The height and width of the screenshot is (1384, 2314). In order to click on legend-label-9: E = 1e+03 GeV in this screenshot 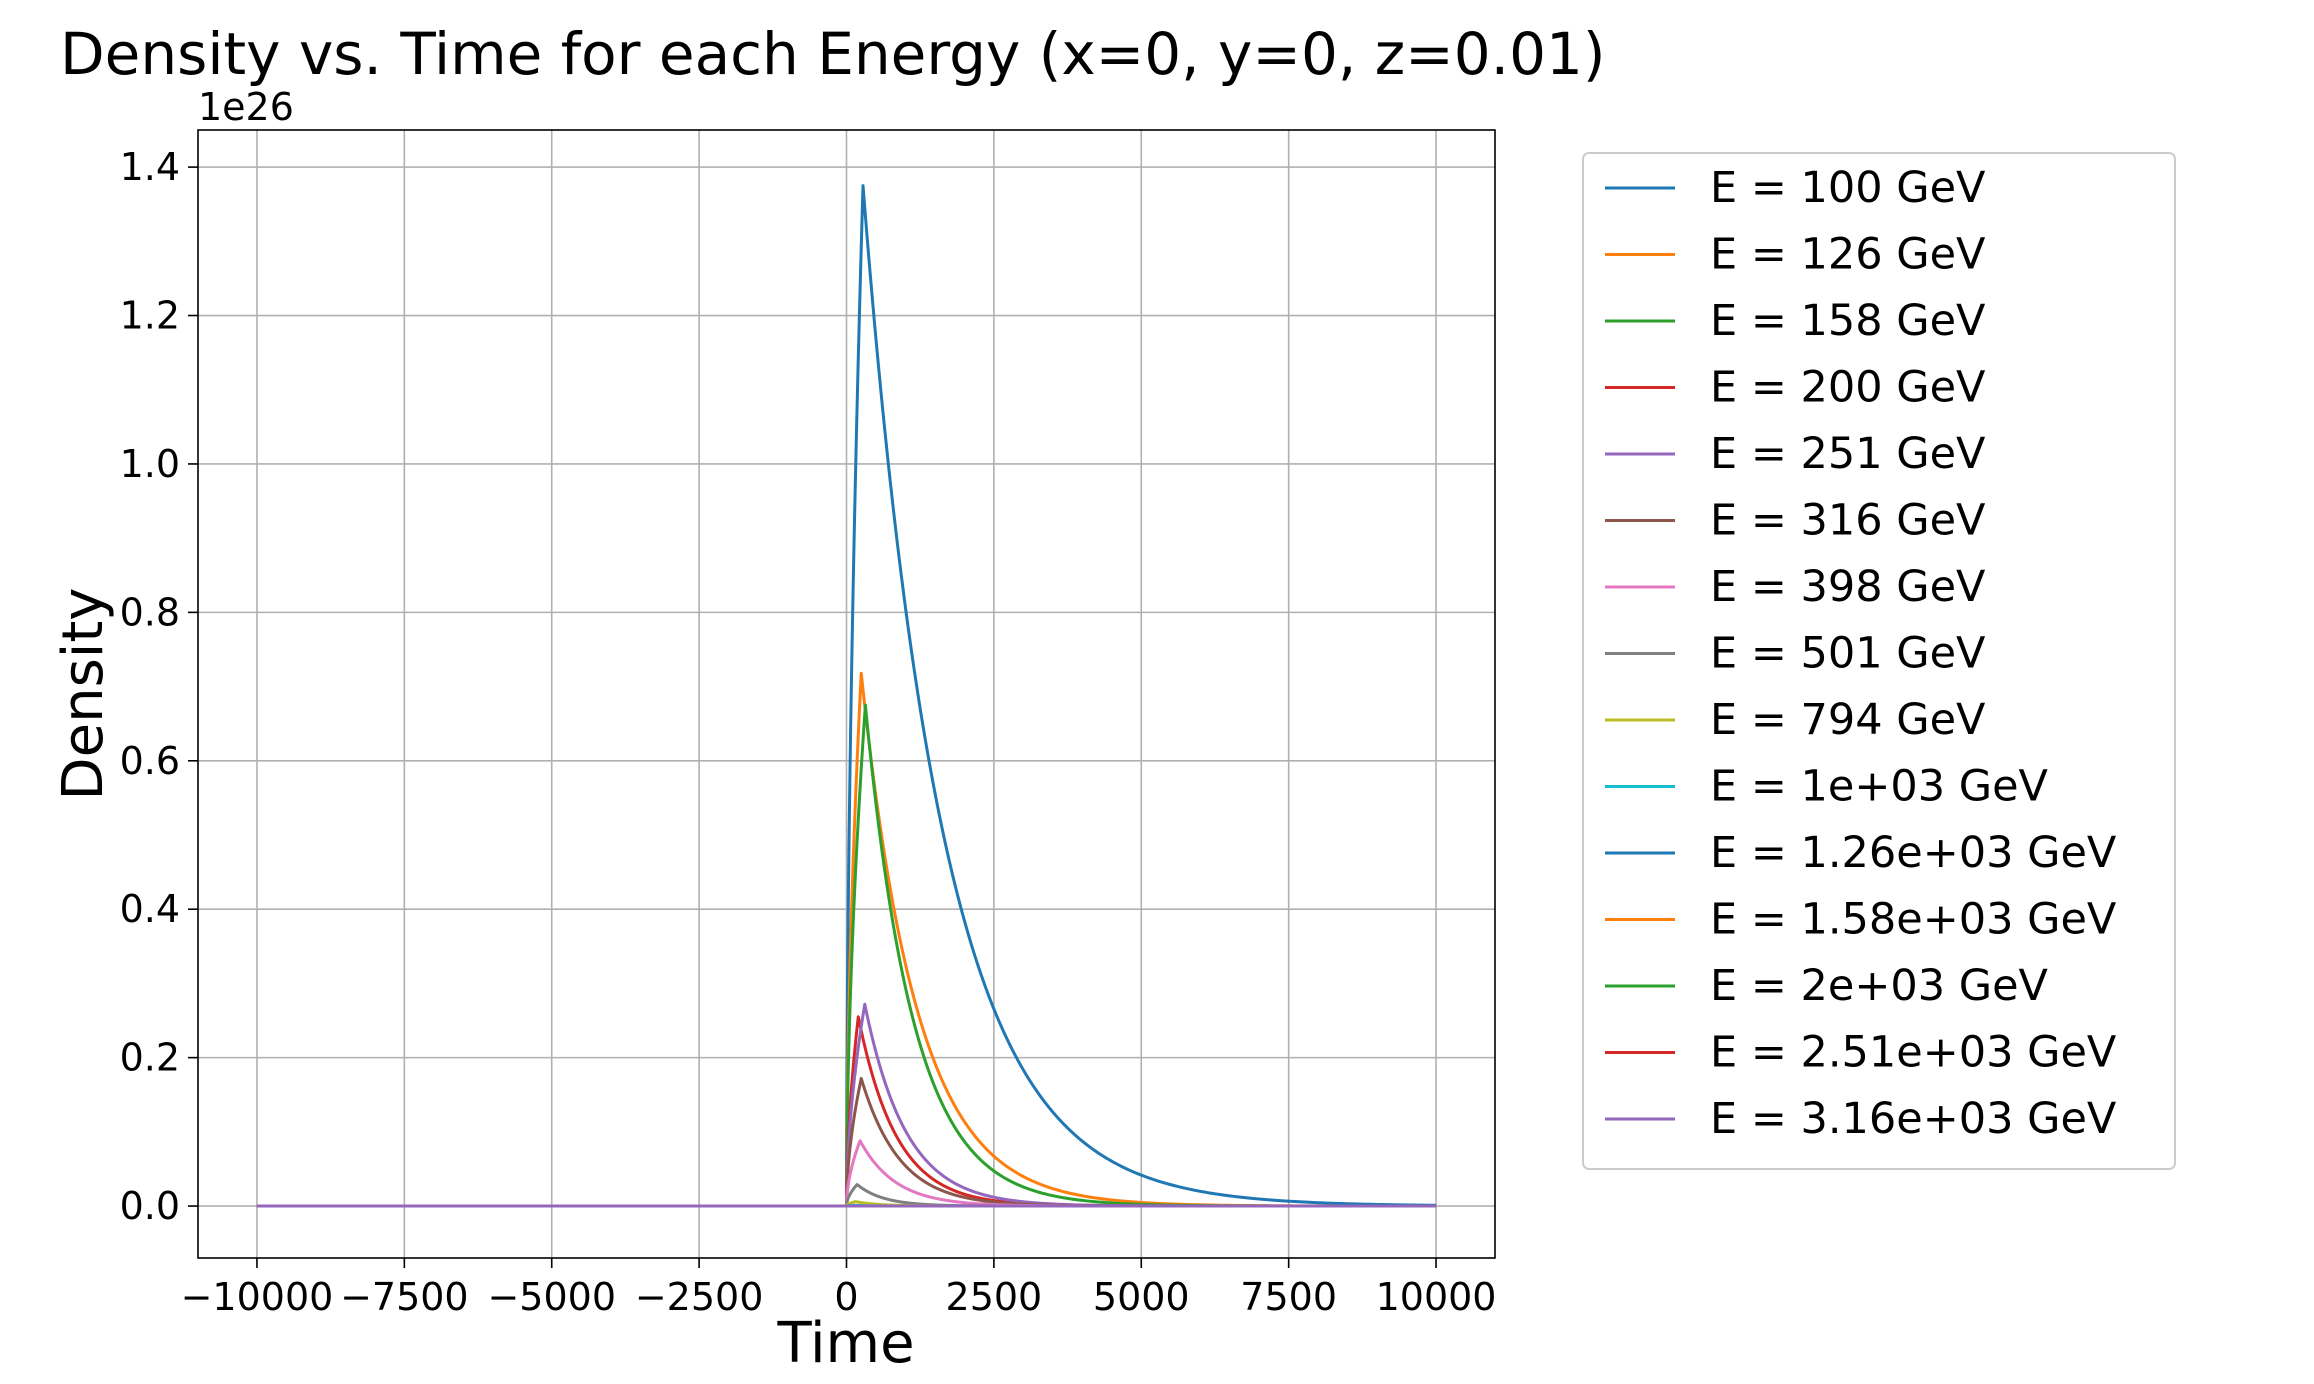, I will do `click(1879, 787)`.